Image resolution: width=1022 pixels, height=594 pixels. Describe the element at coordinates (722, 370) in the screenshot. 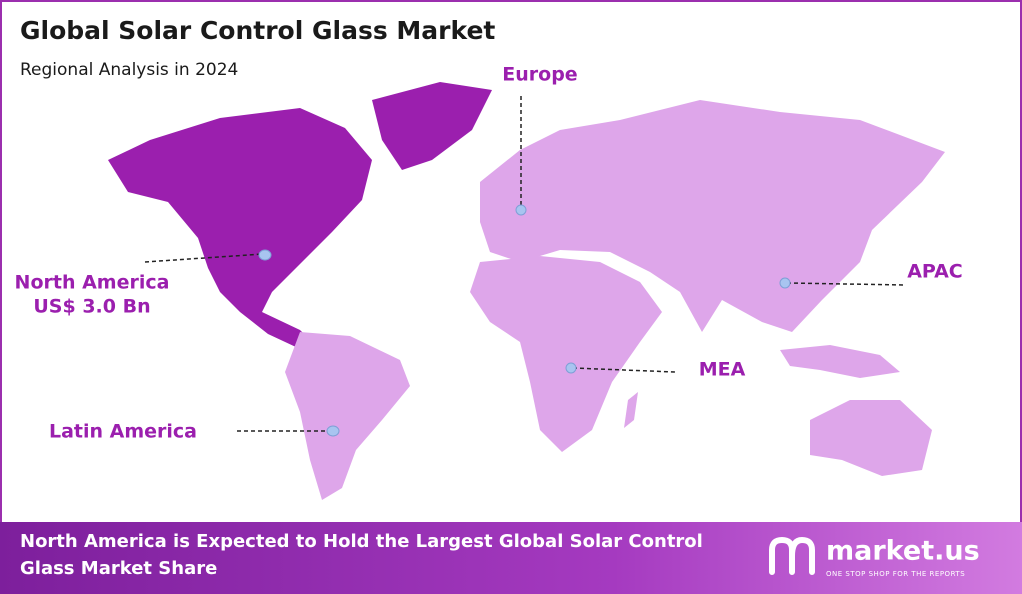

I see `region-label: MEA` at that location.